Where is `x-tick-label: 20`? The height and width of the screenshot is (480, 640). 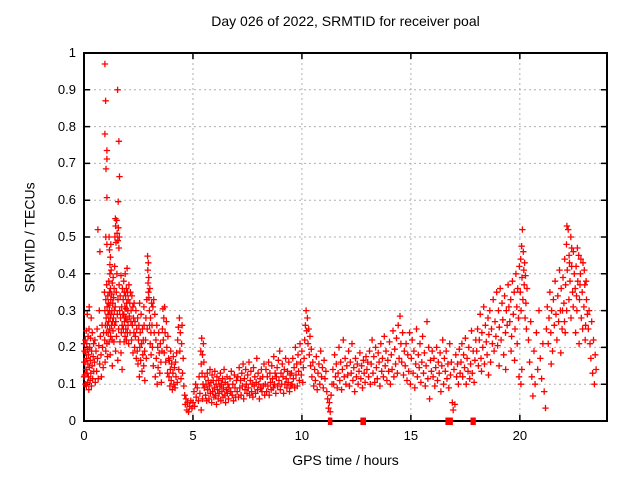 x-tick-label: 20 is located at coordinates (520, 435).